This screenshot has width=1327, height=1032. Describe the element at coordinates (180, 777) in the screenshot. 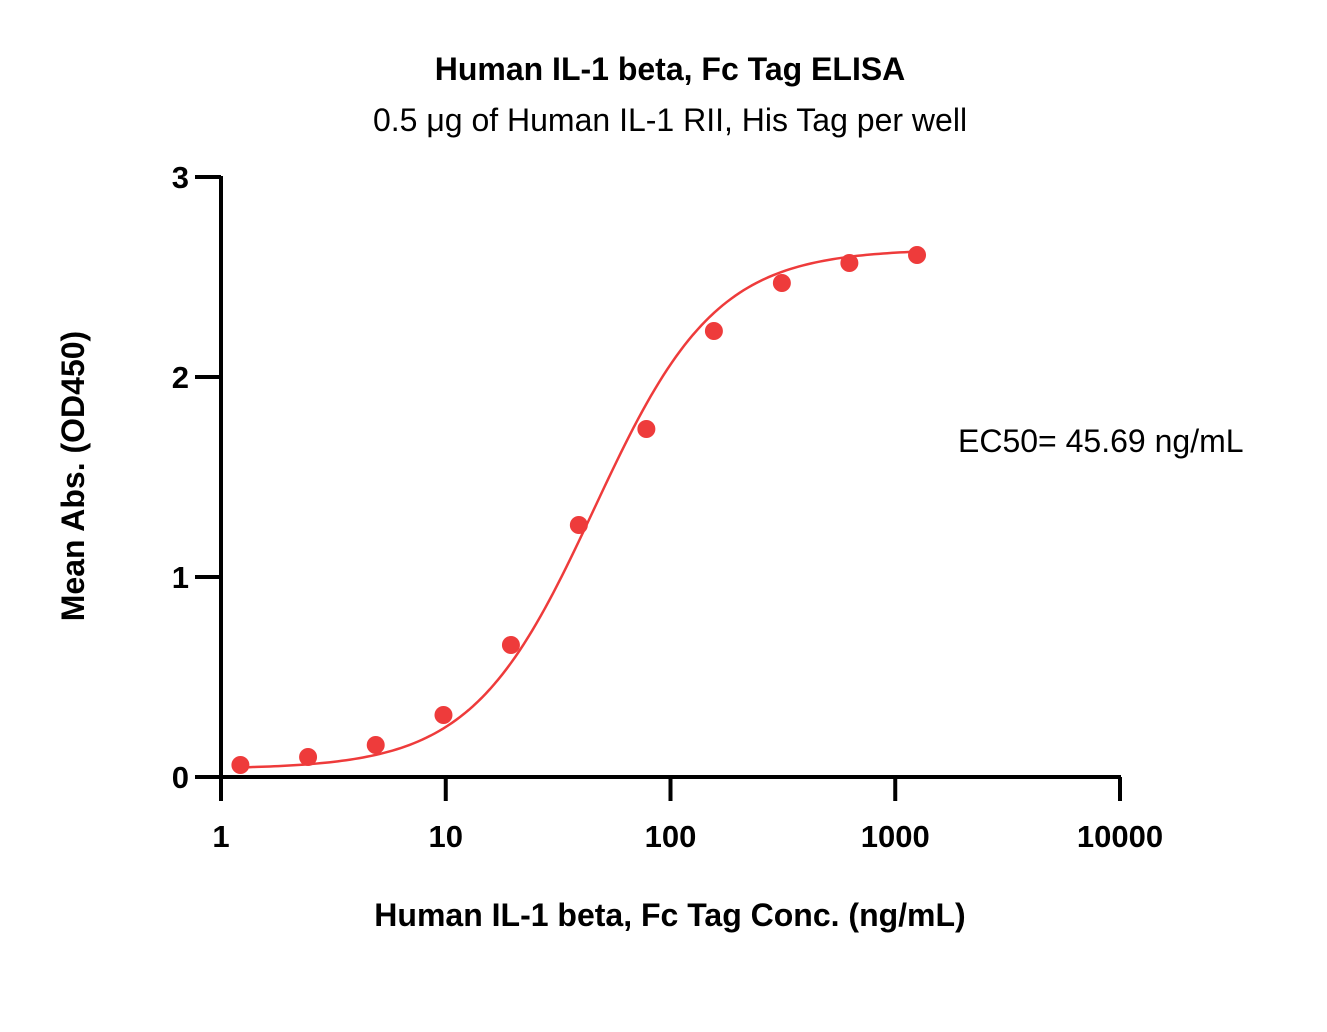

I see `y-tick-label: 0` at that location.